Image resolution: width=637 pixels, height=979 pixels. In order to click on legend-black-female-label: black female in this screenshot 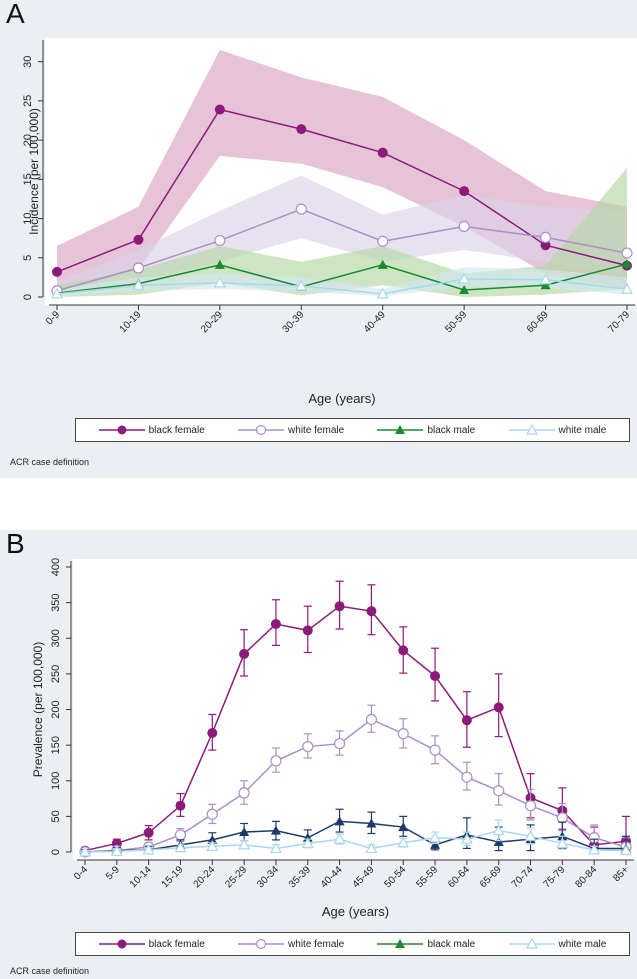, I will do `click(176, 944)`.